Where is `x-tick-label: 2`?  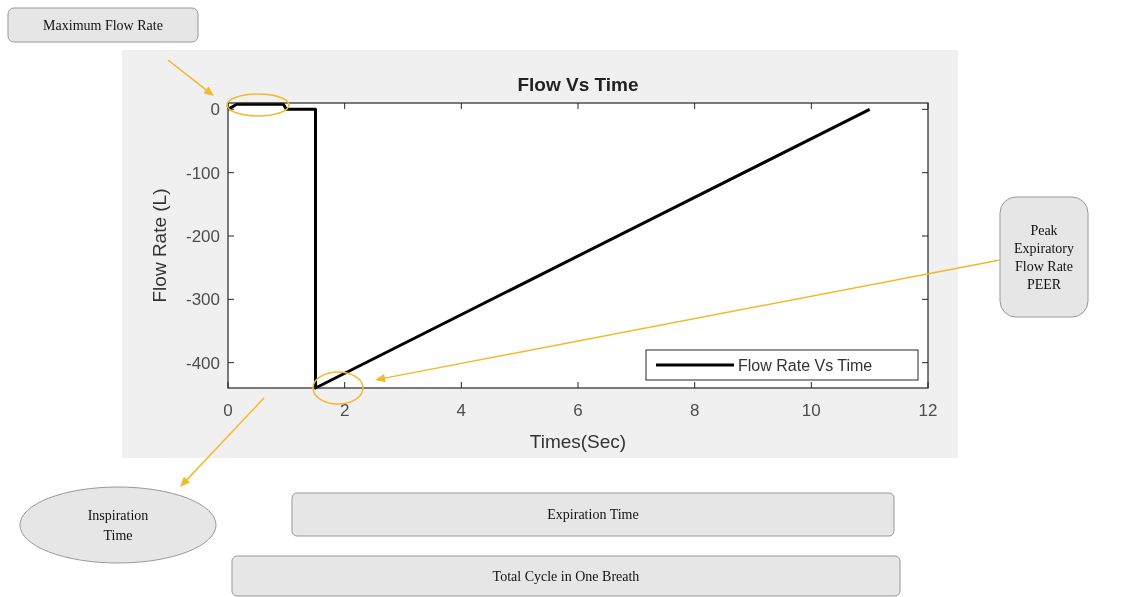
x-tick-label: 2 is located at coordinates (344, 410).